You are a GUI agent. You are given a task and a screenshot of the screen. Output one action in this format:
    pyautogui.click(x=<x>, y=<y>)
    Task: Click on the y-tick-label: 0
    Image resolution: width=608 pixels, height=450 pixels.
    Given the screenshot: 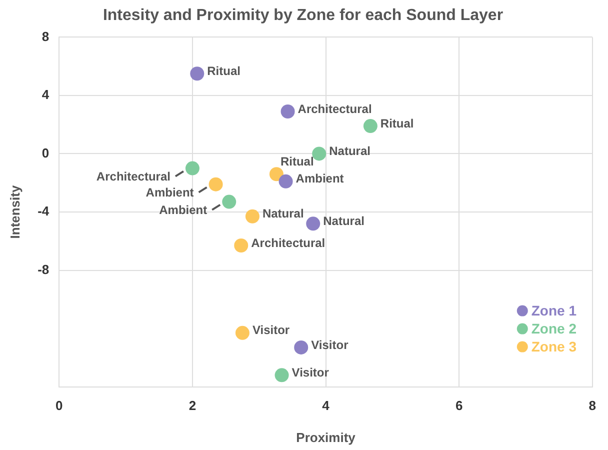 What is the action you would take?
    pyautogui.click(x=46, y=152)
    